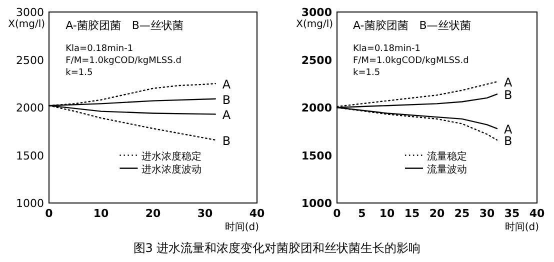  What do you see at coordinates (512, 213) in the screenshot?
I see `x-tick-label: 35` at bounding box center [512, 213].